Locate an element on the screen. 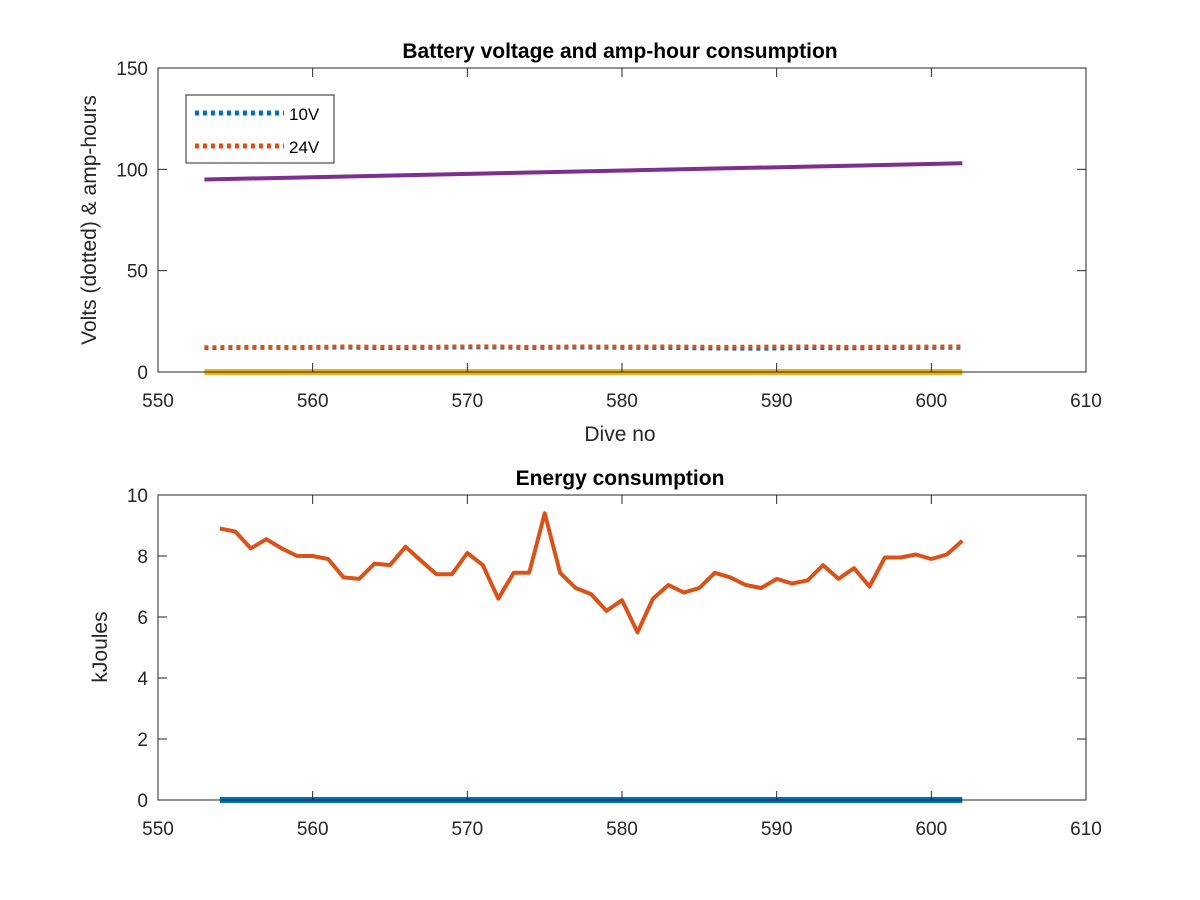 This screenshot has height=900, width=1200. y-axis-label: kJoules is located at coordinates (100, 646).